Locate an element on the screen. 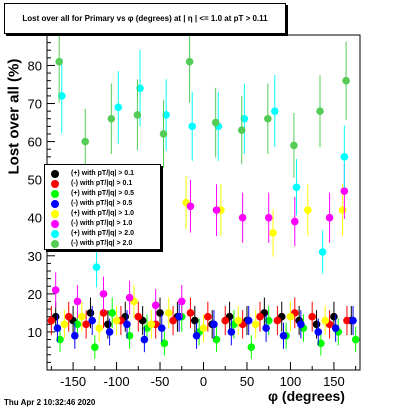 The height and width of the screenshot is (412, 400). legend-item: (+) with pT/|q| > 1.0 is located at coordinates (102, 214).